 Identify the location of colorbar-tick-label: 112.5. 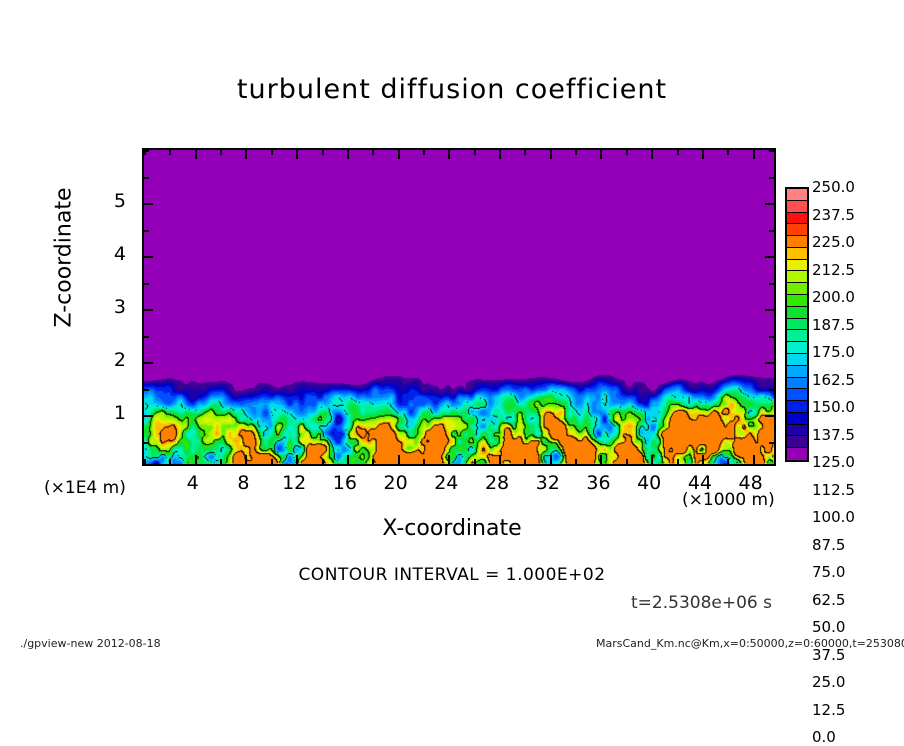
(833, 489).